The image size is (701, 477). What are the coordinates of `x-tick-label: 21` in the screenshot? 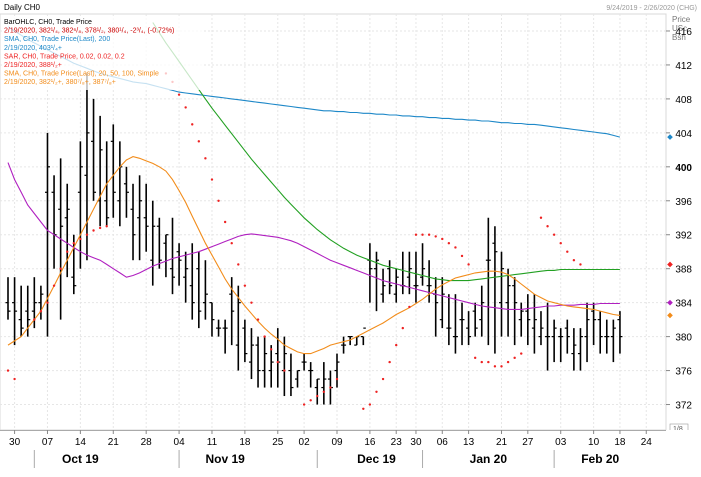 It's located at (502, 442).